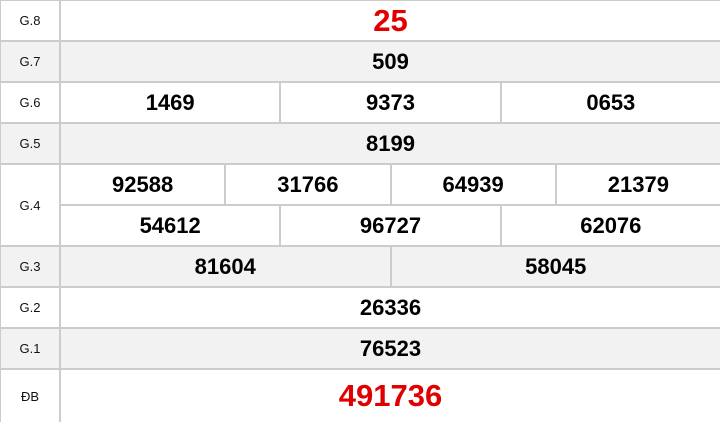  Describe the element at coordinates (31, 143) in the screenshot. I see `prize-label: G.5` at that location.